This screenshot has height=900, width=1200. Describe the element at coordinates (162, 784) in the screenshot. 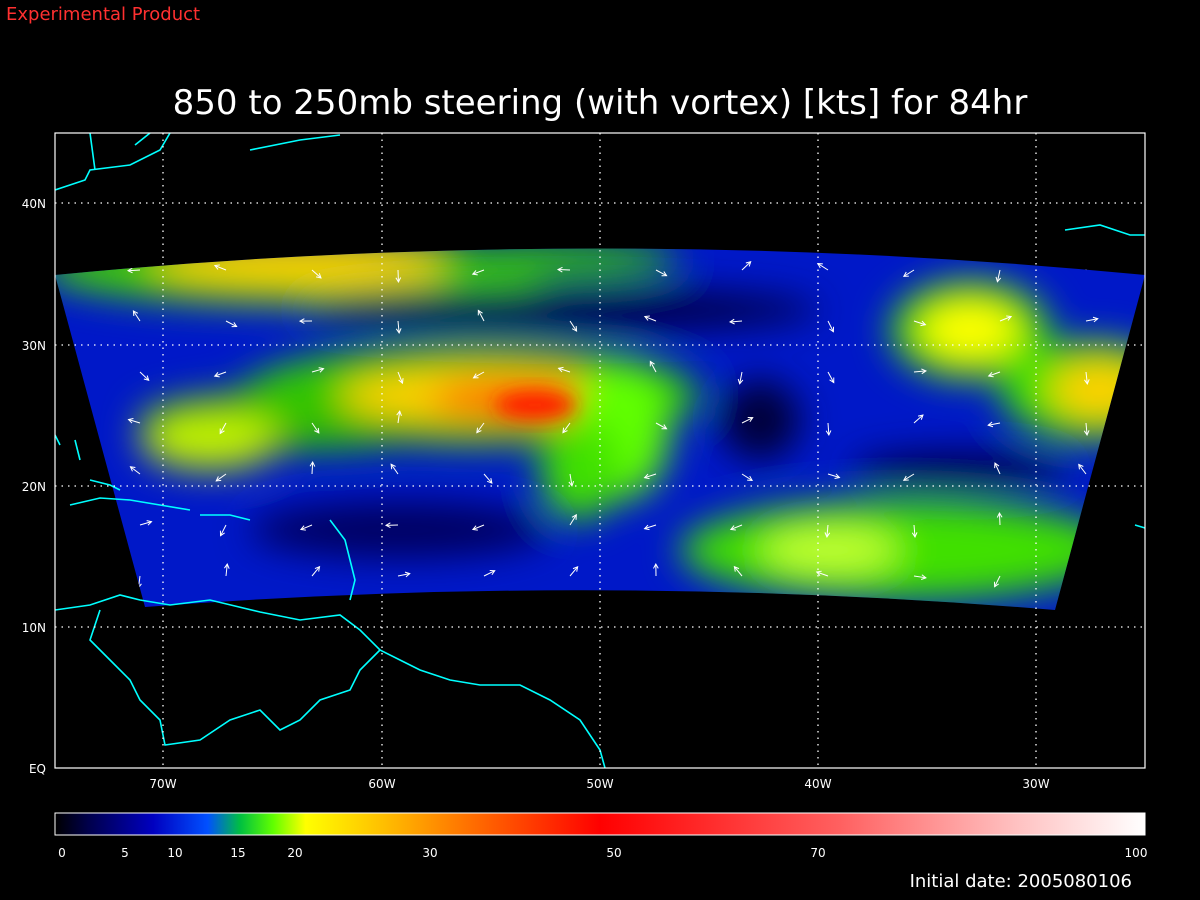

I see `lon-label: 70W` at that location.